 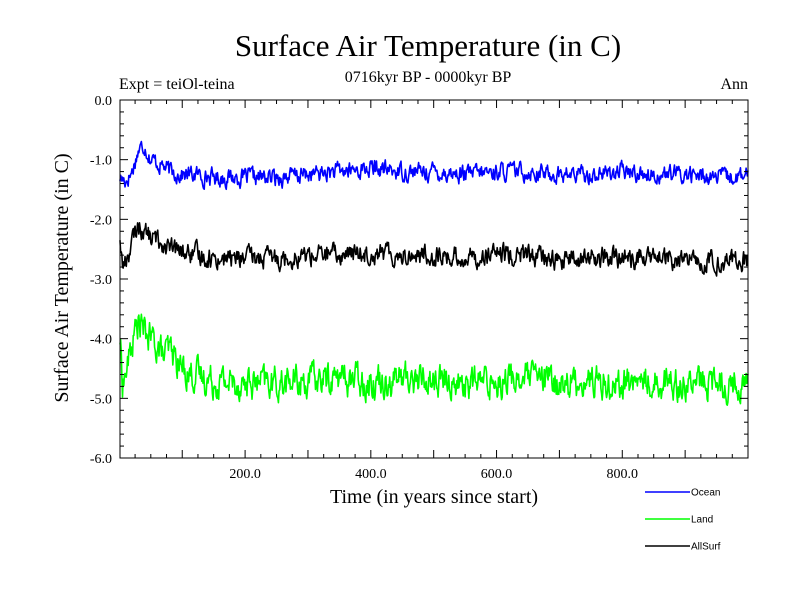 I want to click on y-tick-label: -6.0, so click(x=101, y=459).